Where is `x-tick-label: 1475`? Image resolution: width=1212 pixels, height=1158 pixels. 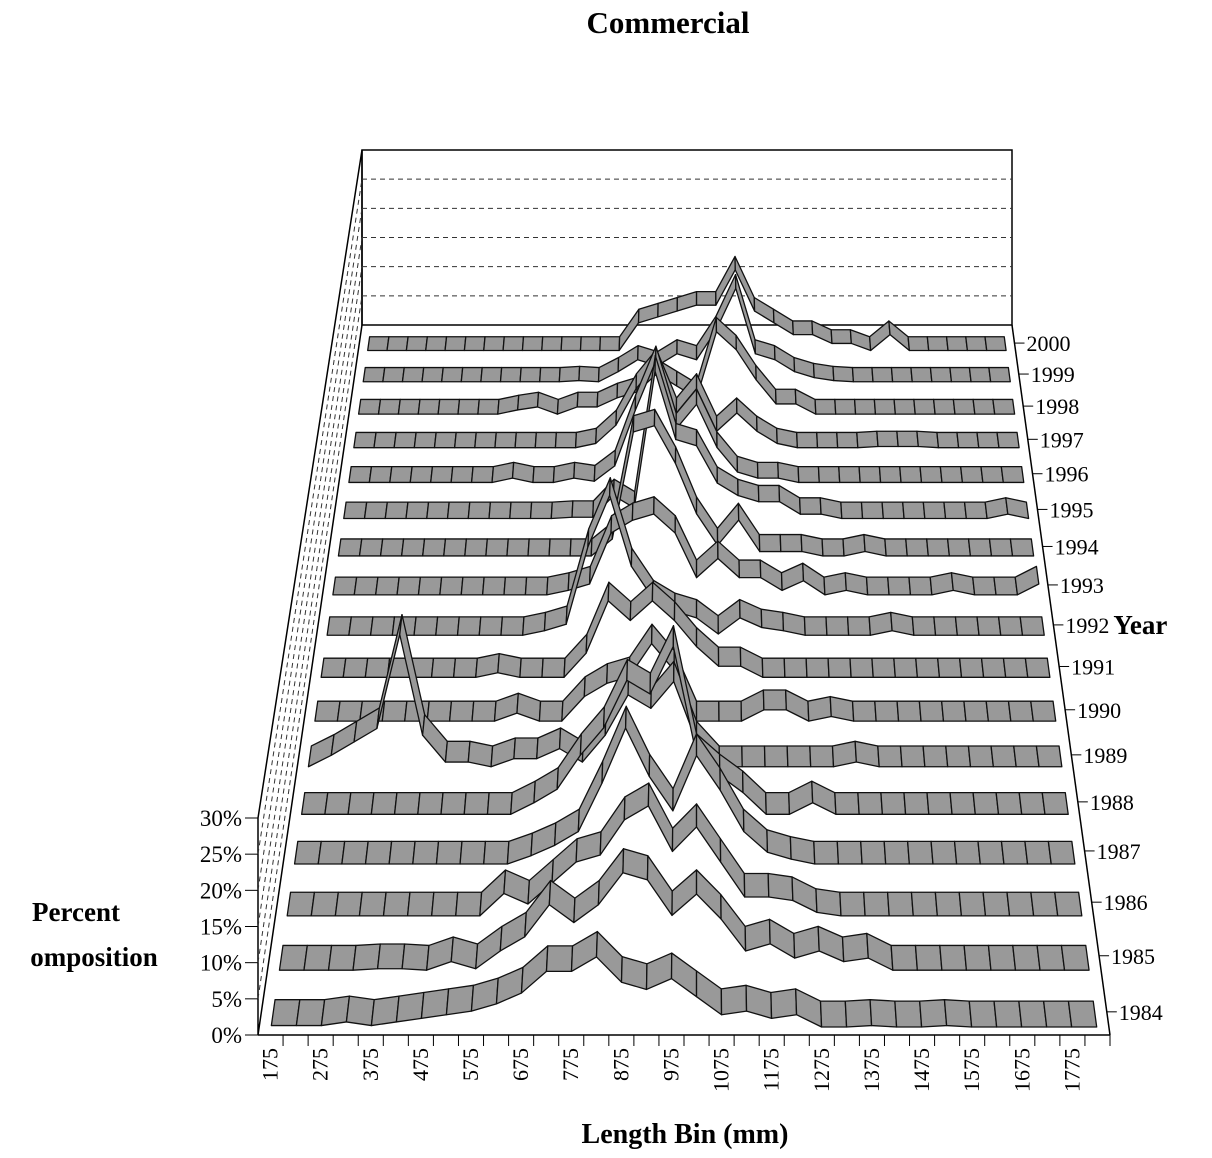 x-tick-label: 1475 is located at coordinates (921, 1070).